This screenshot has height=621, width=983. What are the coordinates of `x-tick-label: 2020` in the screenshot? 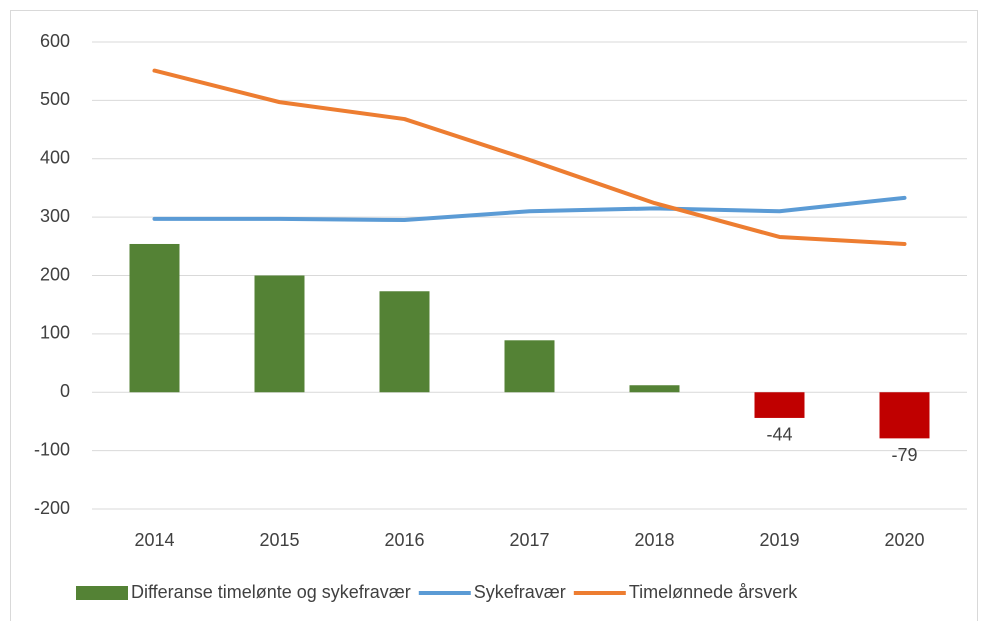 It's located at (904, 540).